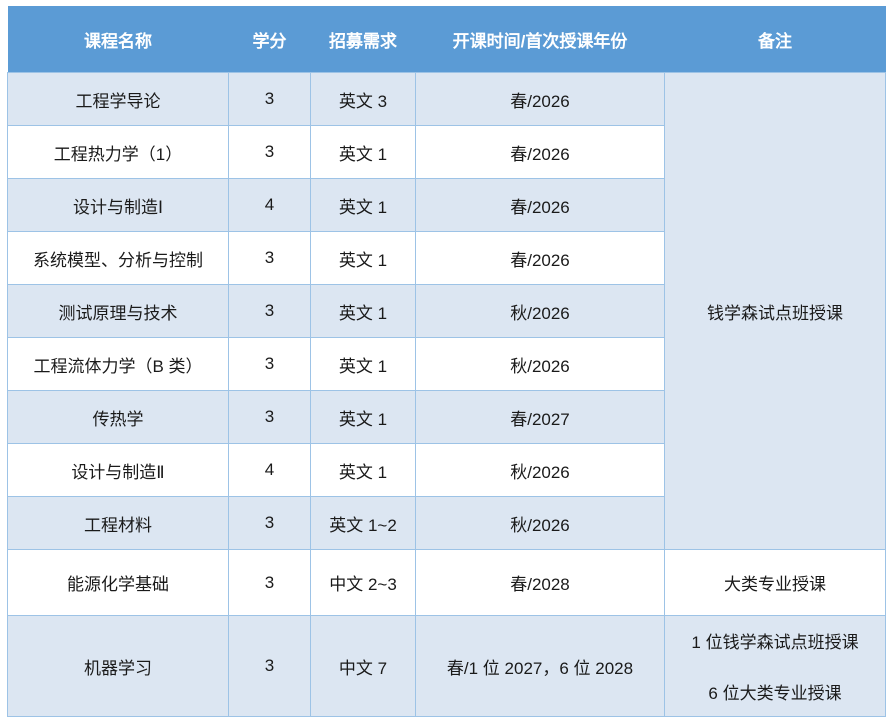  I want to click on cell-course-name: 设计与制造Ⅱ, so click(118, 470).